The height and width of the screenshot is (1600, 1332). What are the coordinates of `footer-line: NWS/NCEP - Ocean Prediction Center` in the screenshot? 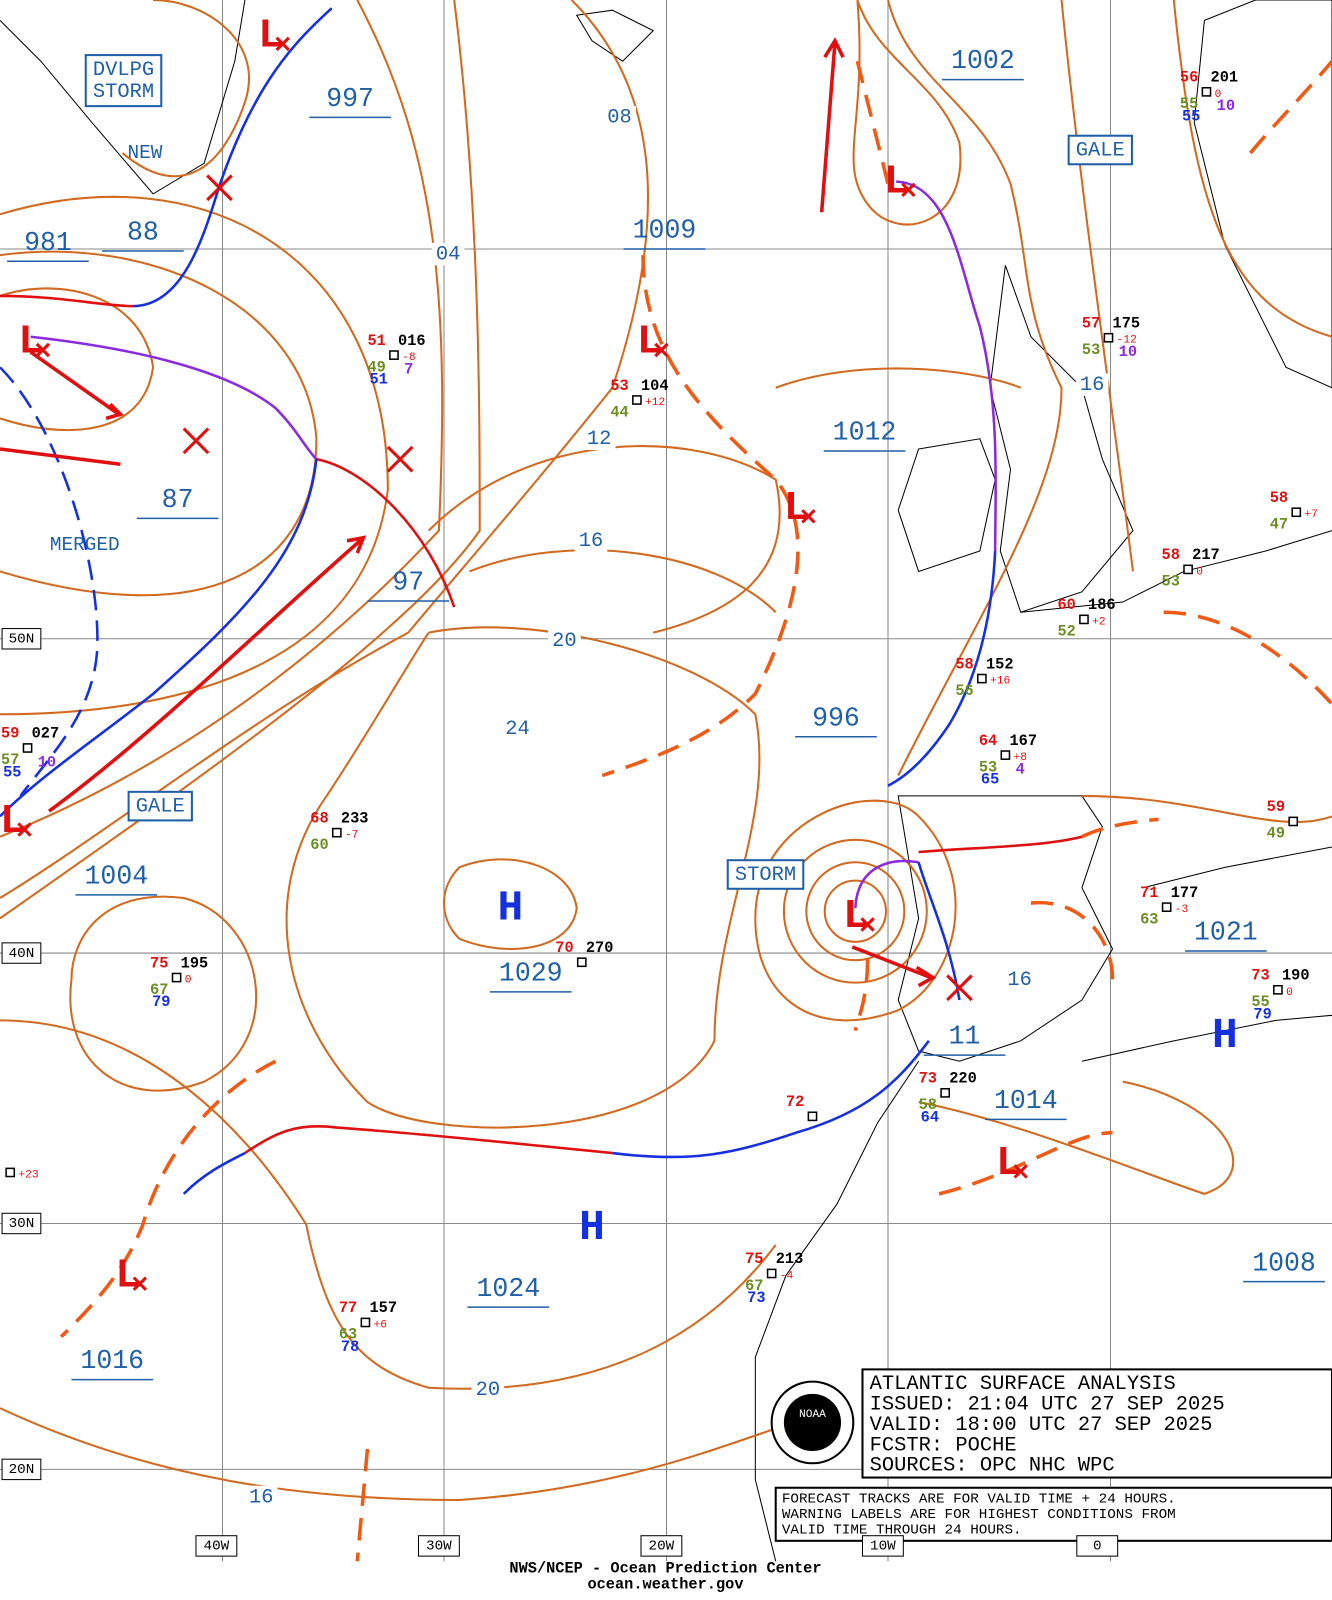 It's located at (665, 1568).